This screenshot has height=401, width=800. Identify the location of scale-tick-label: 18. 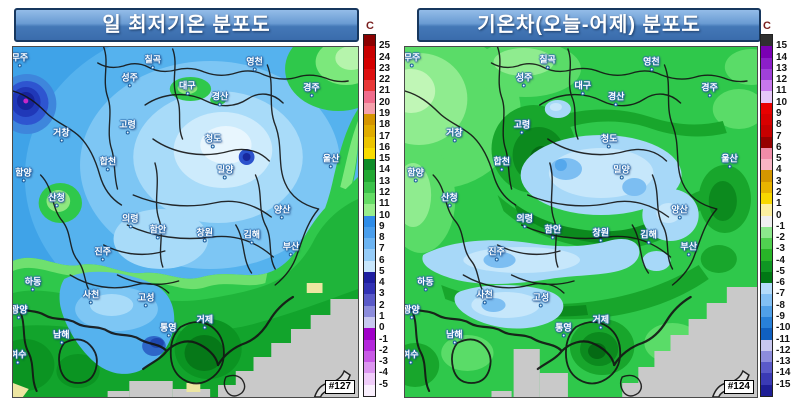
(385, 125).